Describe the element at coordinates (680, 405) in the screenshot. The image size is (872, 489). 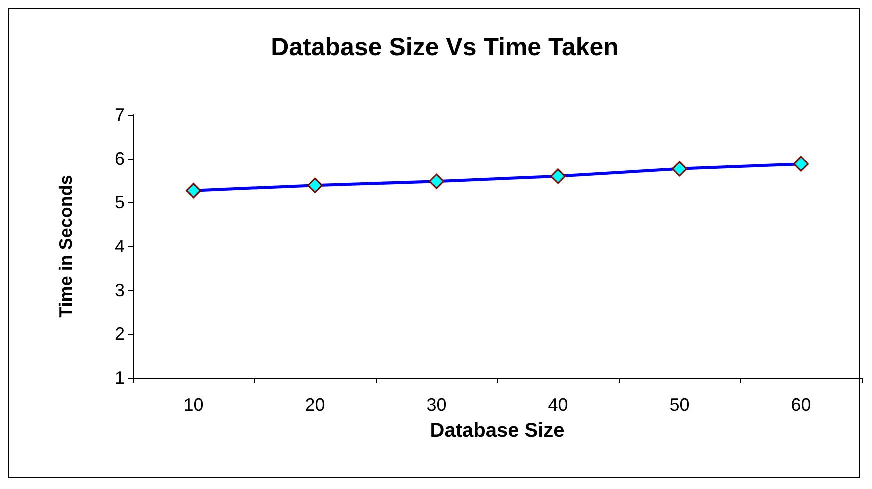
I see `x-tick-label: 50` at that location.